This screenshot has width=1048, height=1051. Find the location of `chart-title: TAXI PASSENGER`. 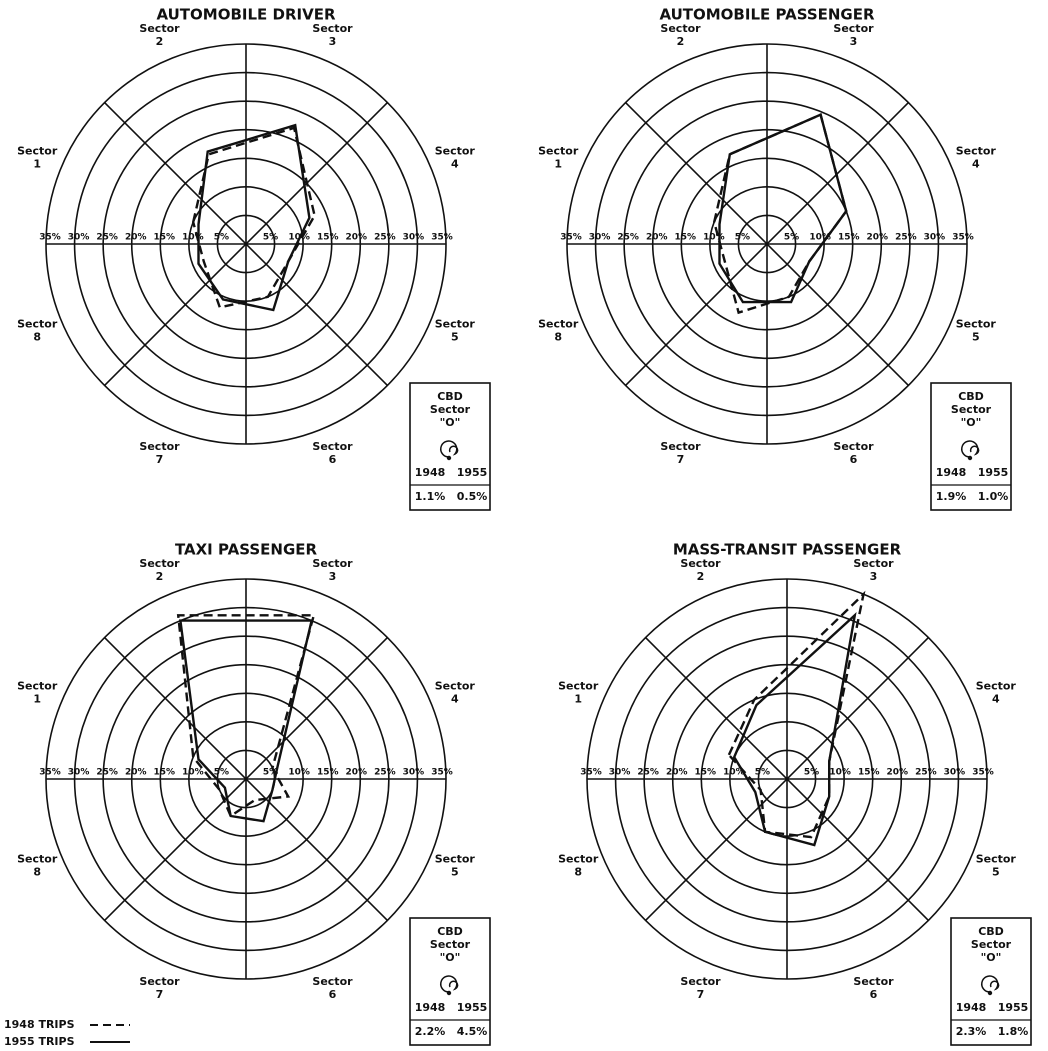

chart-title: TAXI PASSENGER is located at coordinates (246, 550).